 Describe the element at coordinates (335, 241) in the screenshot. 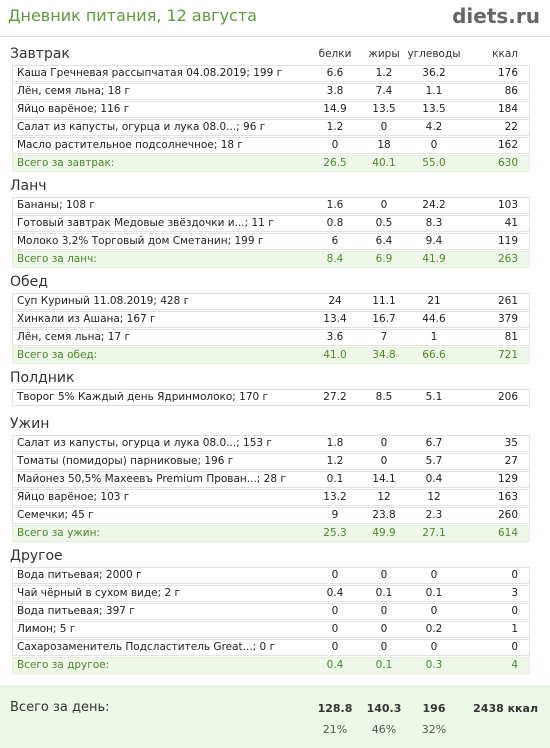

I see `nutrient-value: 6` at that location.